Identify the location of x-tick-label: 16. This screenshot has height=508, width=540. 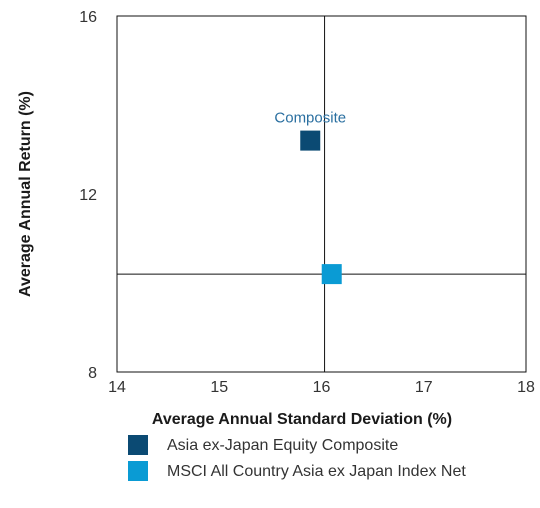
(322, 387).